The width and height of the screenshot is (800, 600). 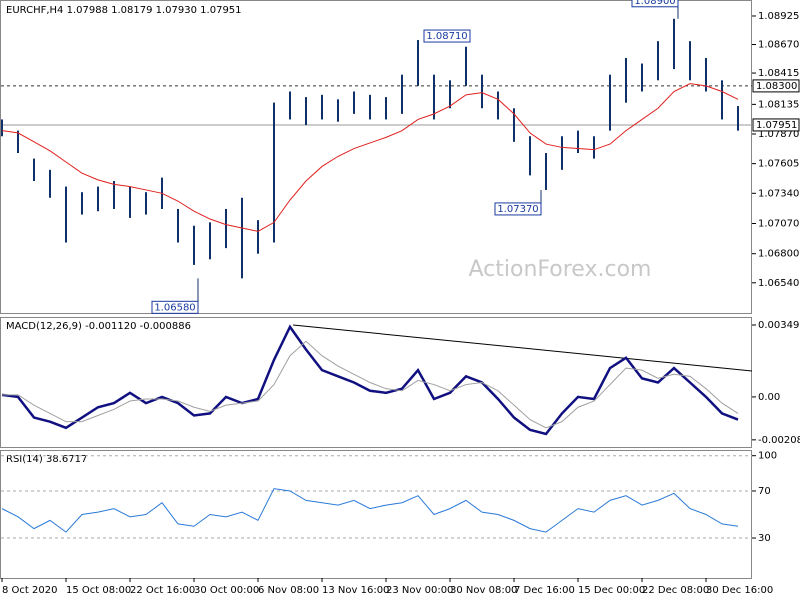 What do you see at coordinates (483, 590) in the screenshot?
I see `x-tick-label: 30 Nov 08:00` at bounding box center [483, 590].